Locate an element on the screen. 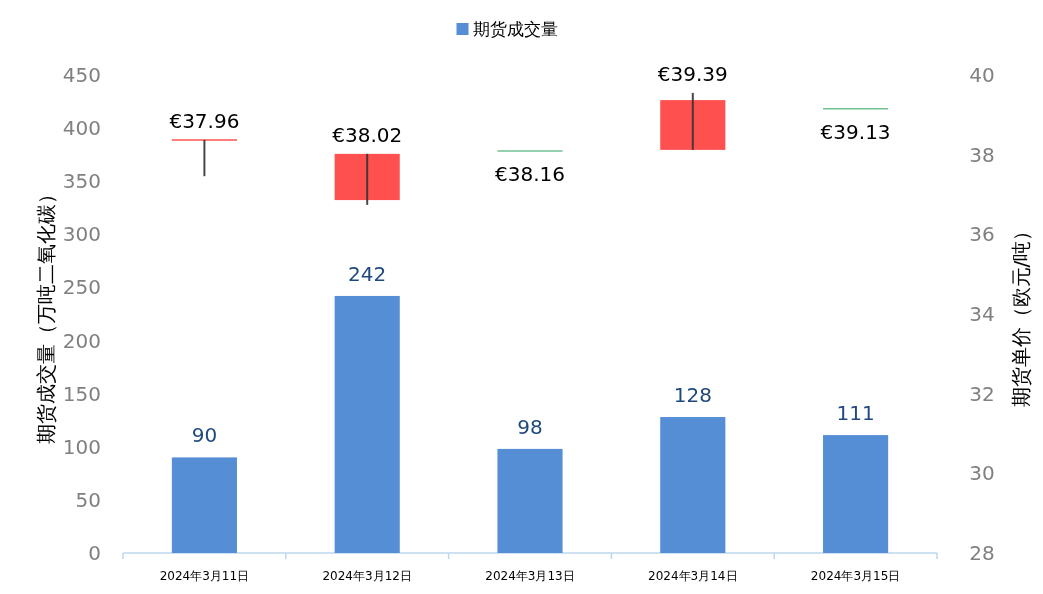  y2-axis-title: 期货单价（欧元/吨） is located at coordinates (1021, 314).